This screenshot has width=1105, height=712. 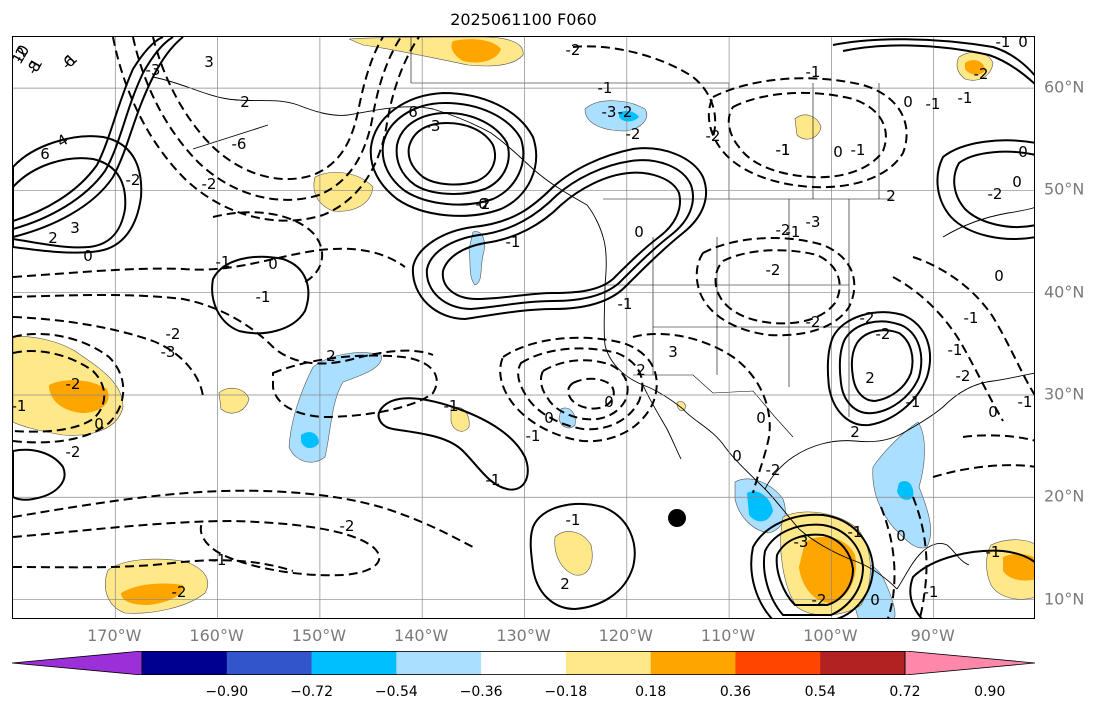 What do you see at coordinates (629, 116) in the screenshot?
I see `shade-cyan-alaska` at bounding box center [629, 116].